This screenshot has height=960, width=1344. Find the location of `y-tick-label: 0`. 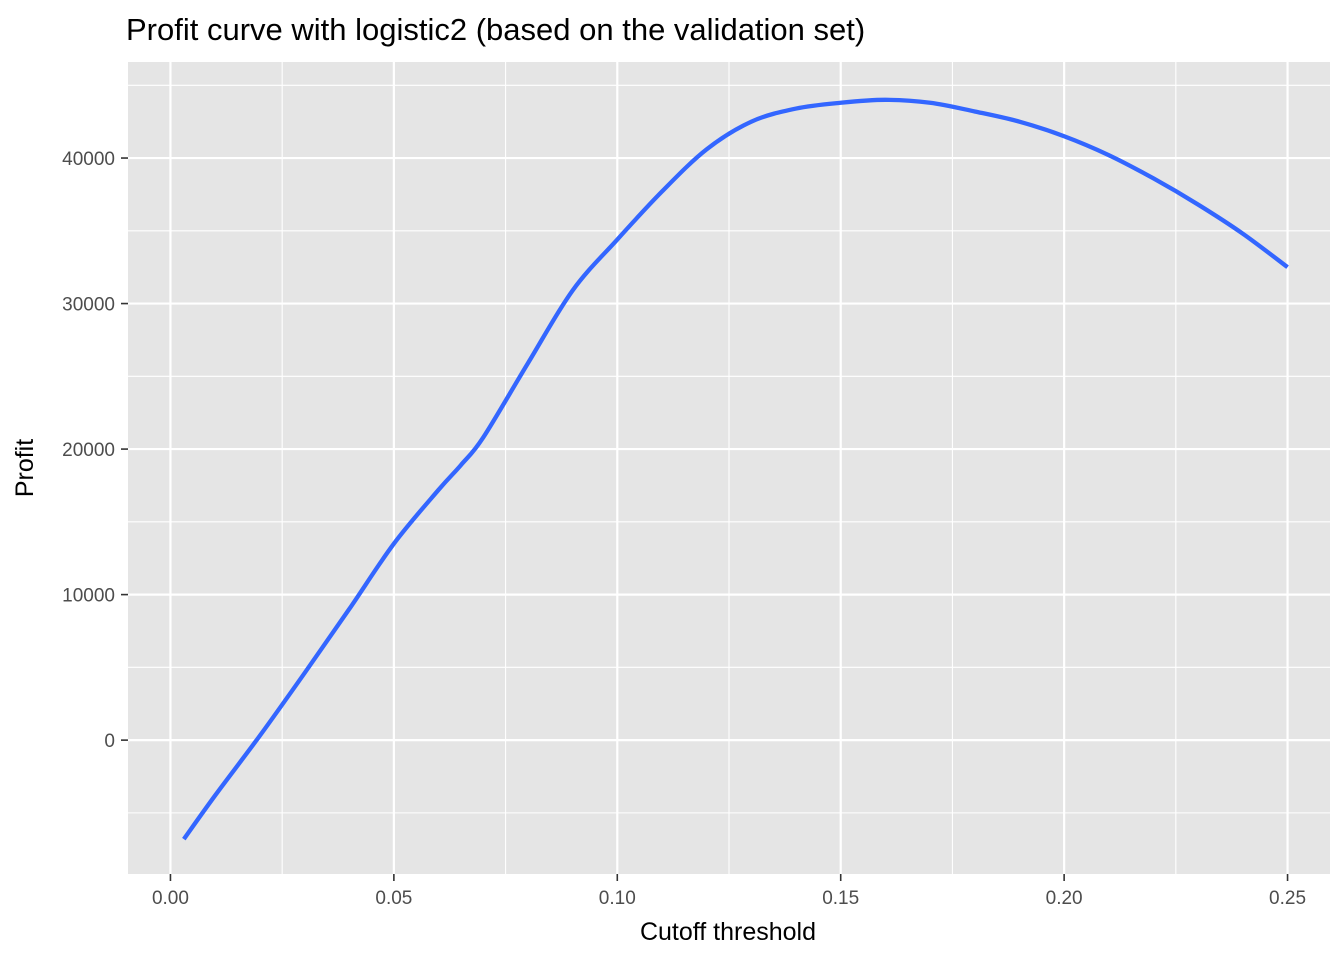

y-tick-label: 0 is located at coordinates (109, 741).